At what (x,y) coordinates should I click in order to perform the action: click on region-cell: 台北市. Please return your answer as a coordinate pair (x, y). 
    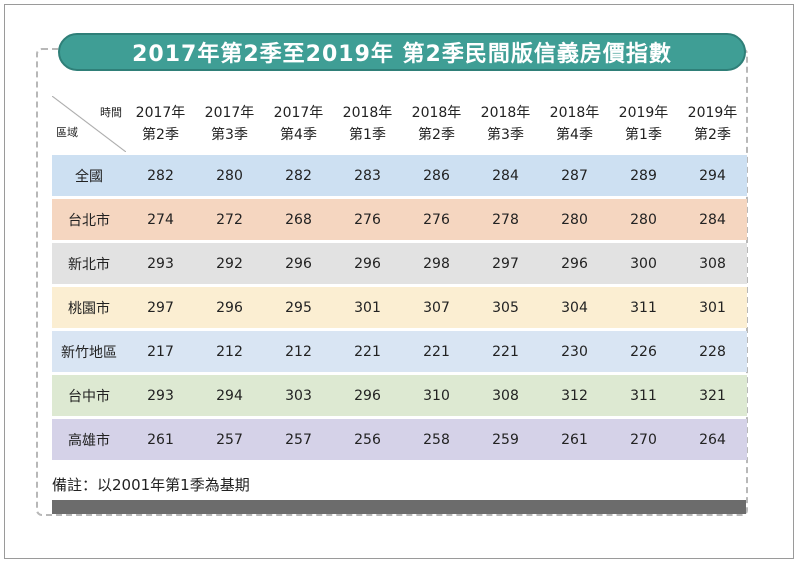
    Looking at the image, I should click on (89, 219).